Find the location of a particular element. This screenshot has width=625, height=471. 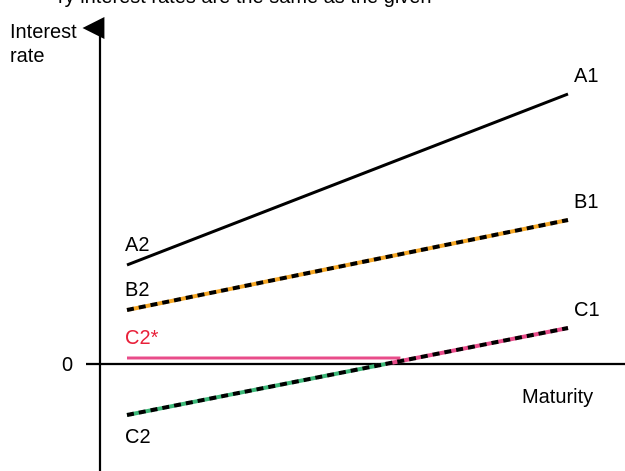

y-axis-label-line1: Interest is located at coordinates (43, 32).